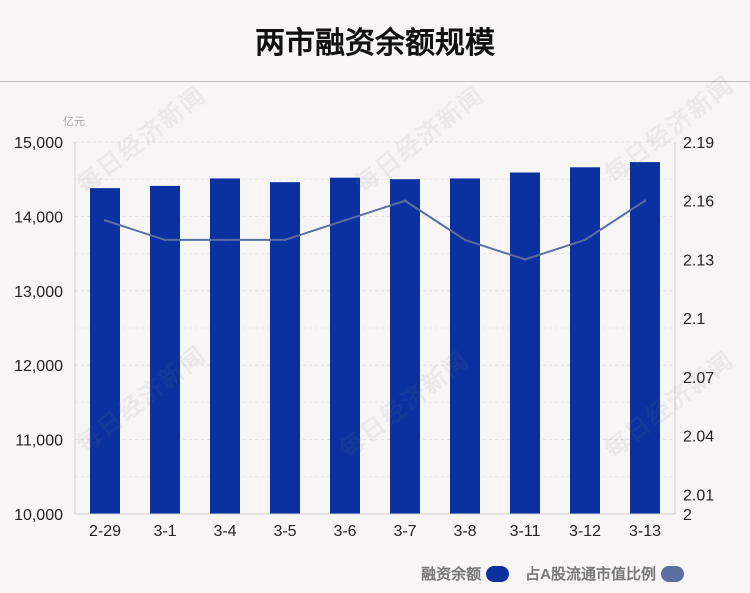  I want to click on series-line, so click(375, 230).